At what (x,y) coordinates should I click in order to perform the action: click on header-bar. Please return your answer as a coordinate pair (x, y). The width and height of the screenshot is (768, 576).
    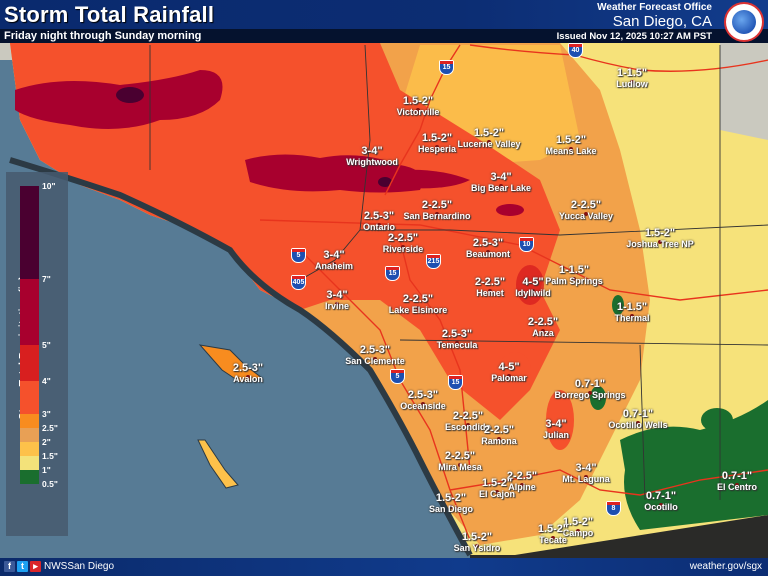
    Looking at the image, I should click on (384, 15).